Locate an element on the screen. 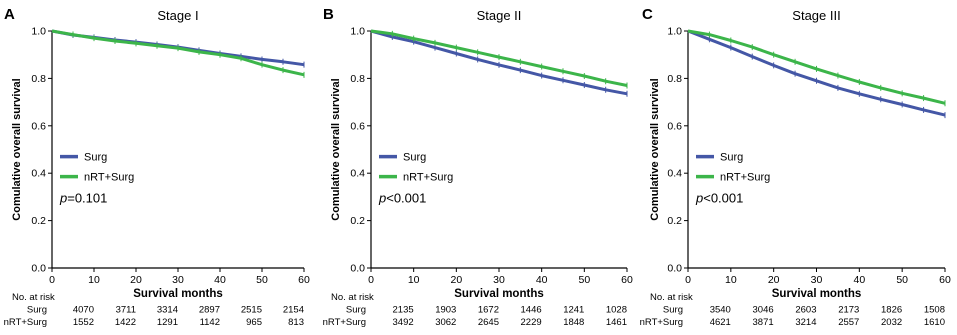 This screenshot has height=335, width=957. risk-value: 3314 is located at coordinates (167, 310).